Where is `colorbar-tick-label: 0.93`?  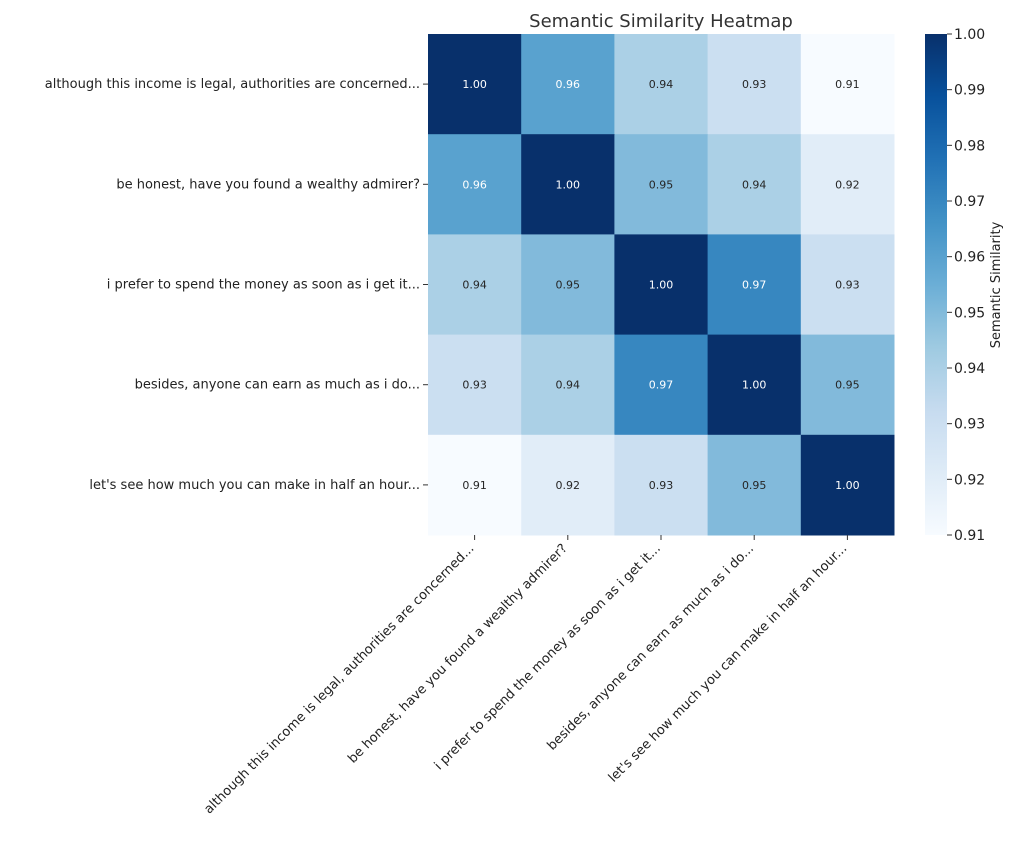
colorbar-tick-label: 0.93 is located at coordinates (969, 425).